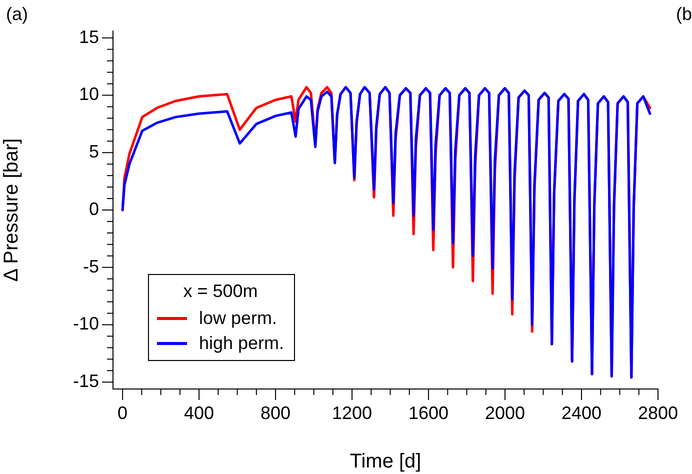 Image resolution: width=692 pixels, height=474 pixels. What do you see at coordinates (352, 412) in the screenshot?
I see `x-tick-label: 1200` at bounding box center [352, 412].